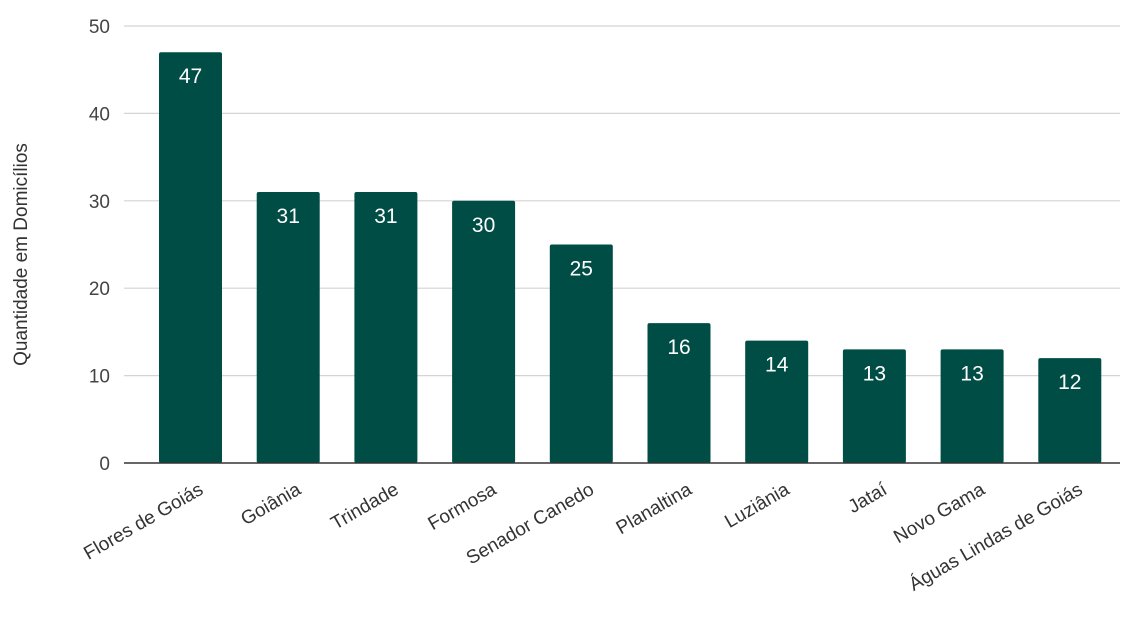 This screenshot has height=626, width=1124. I want to click on y-tick-label: 20, so click(99, 289).